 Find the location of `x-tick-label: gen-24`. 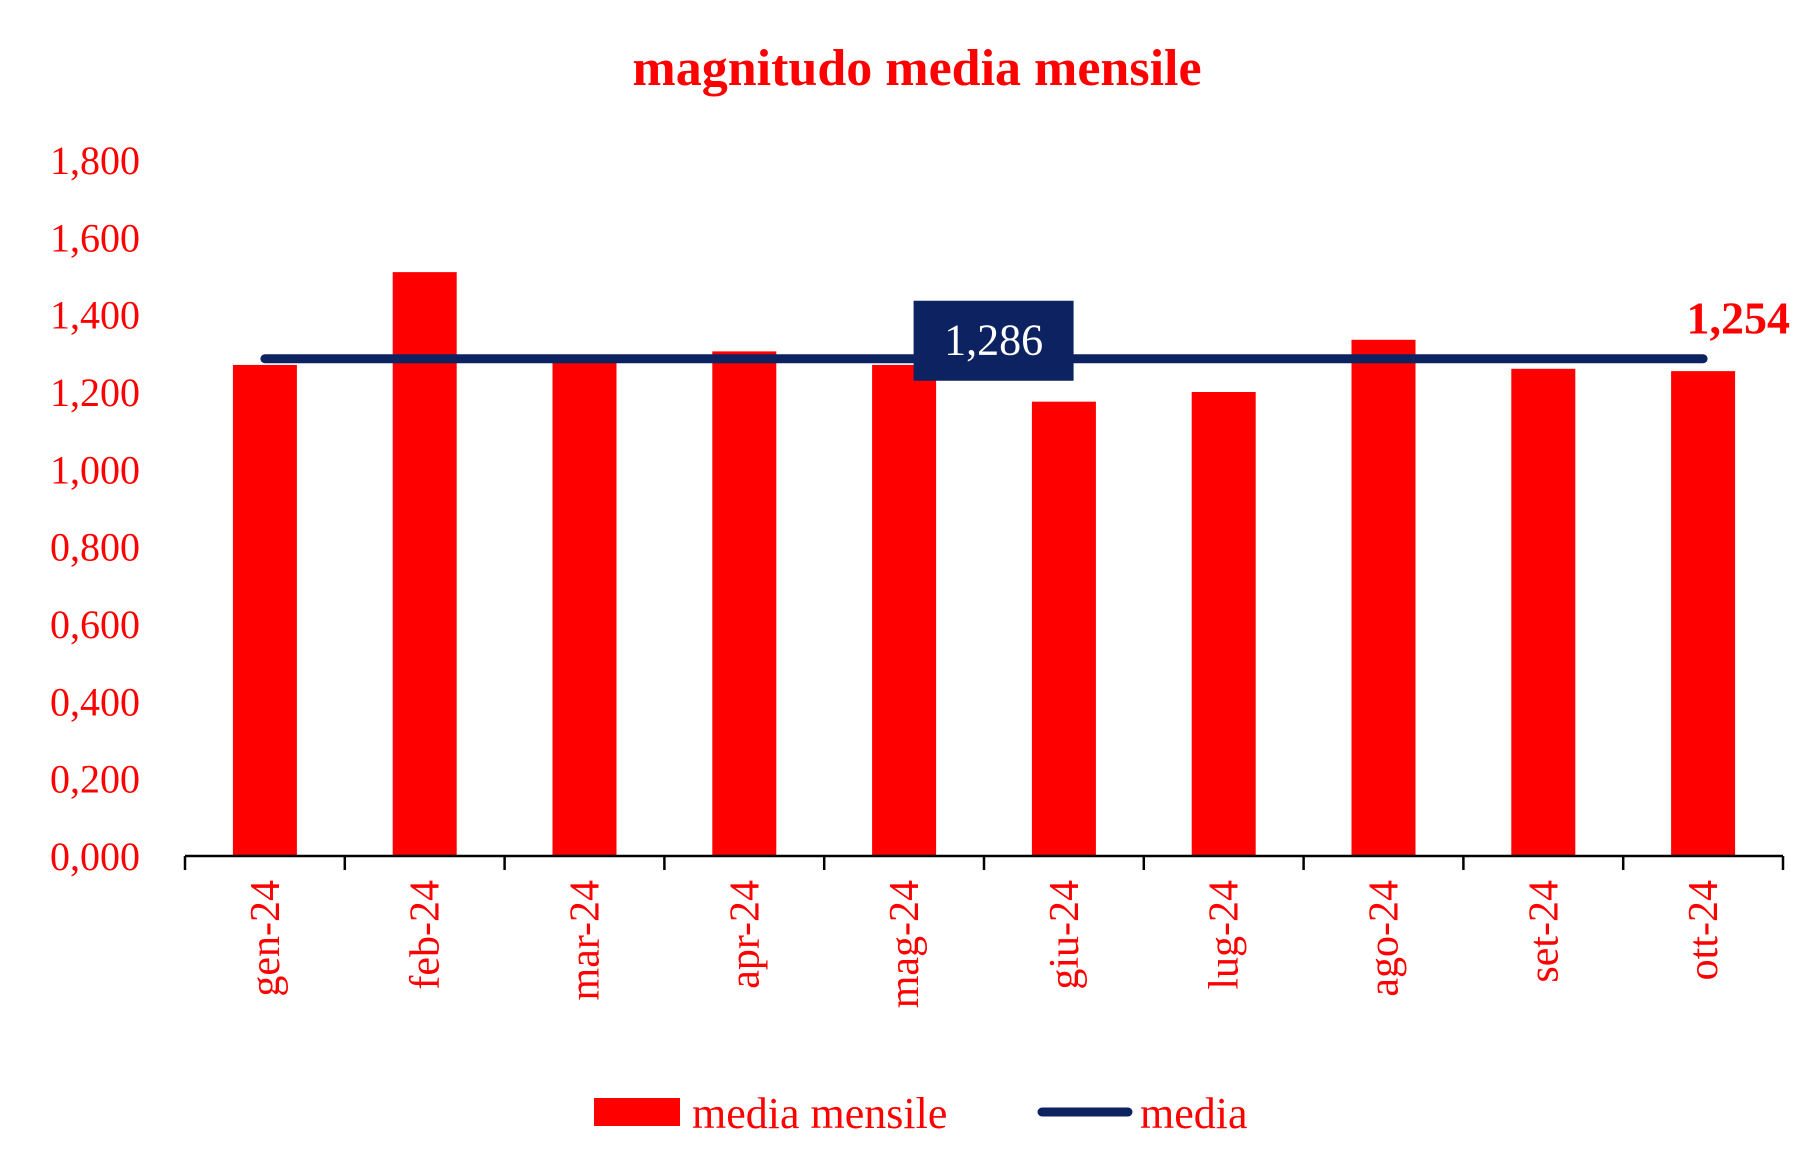

x-tick-label: gen-24 is located at coordinates (266, 938).